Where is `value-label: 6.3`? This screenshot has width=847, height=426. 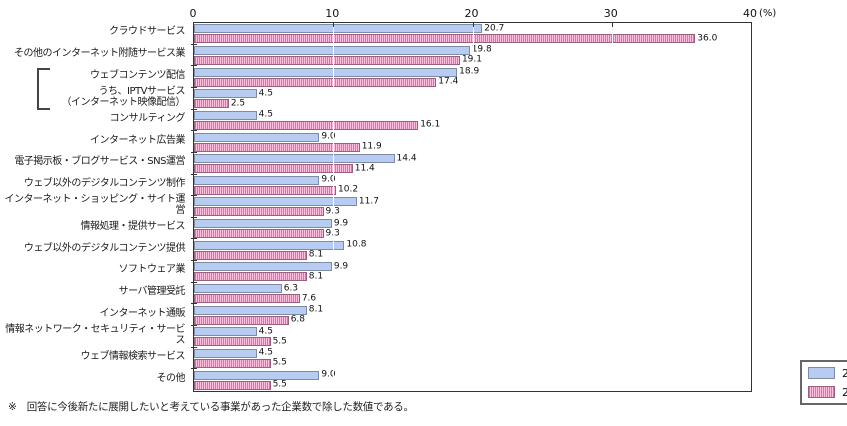
value-label: 6.3 is located at coordinates (291, 288).